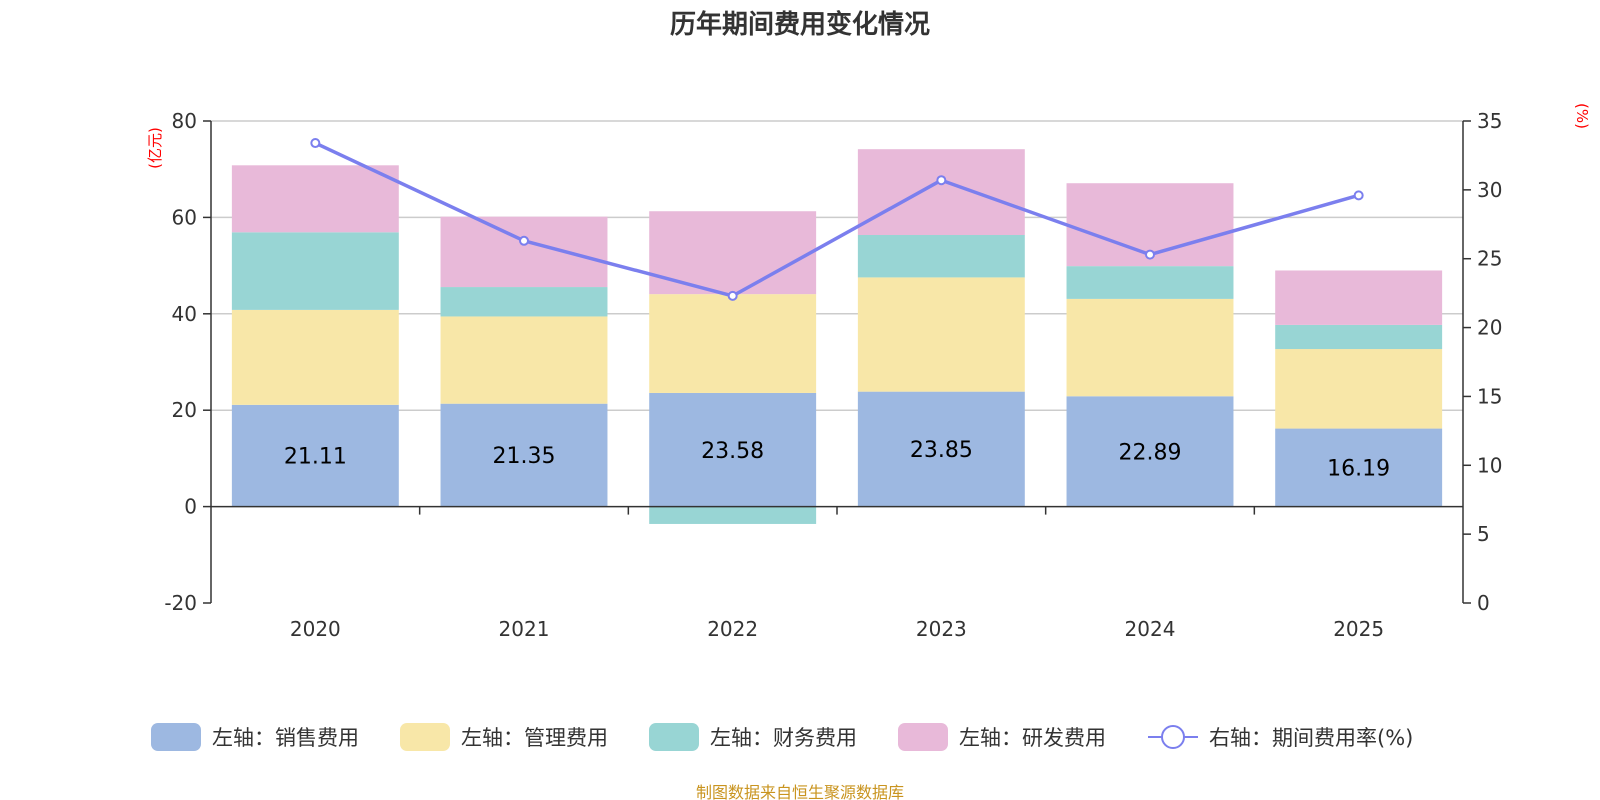  What do you see at coordinates (732, 629) in the screenshot?
I see `x-tick-label: 2022` at bounding box center [732, 629].